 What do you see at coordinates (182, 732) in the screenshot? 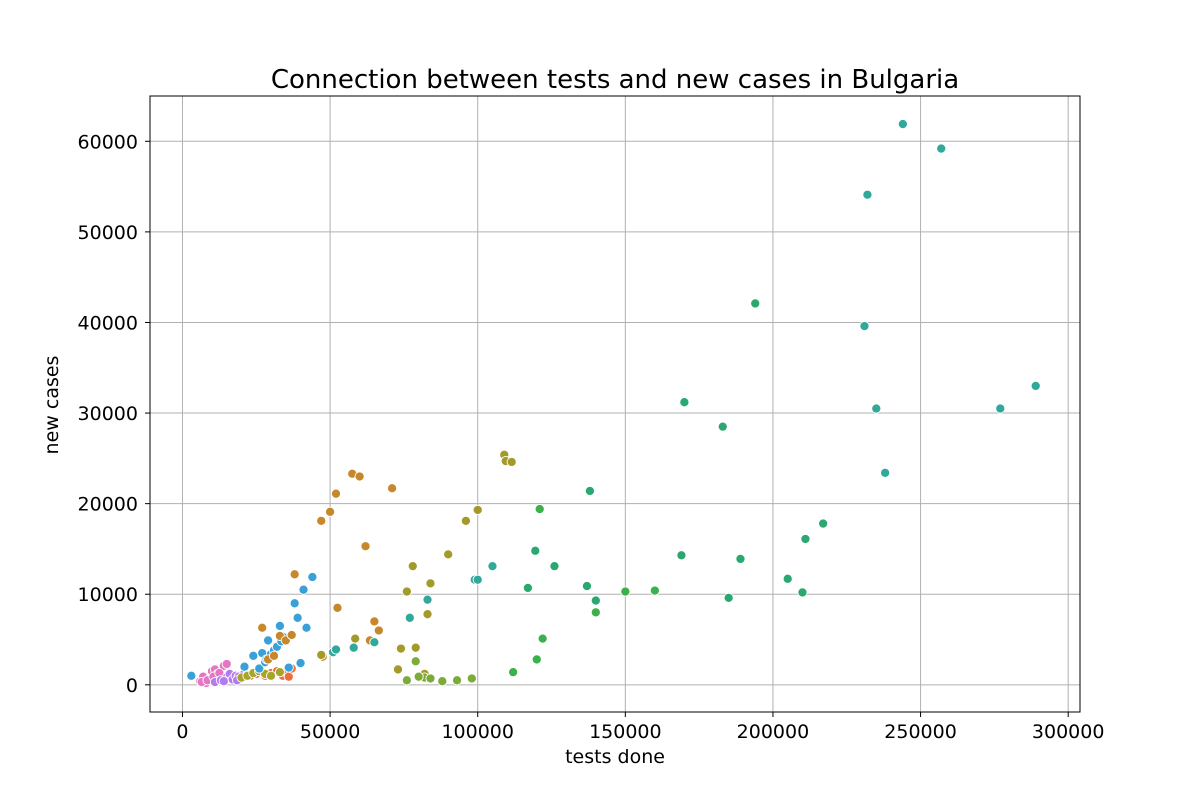
I see `x-tick-label: 0` at bounding box center [182, 732].